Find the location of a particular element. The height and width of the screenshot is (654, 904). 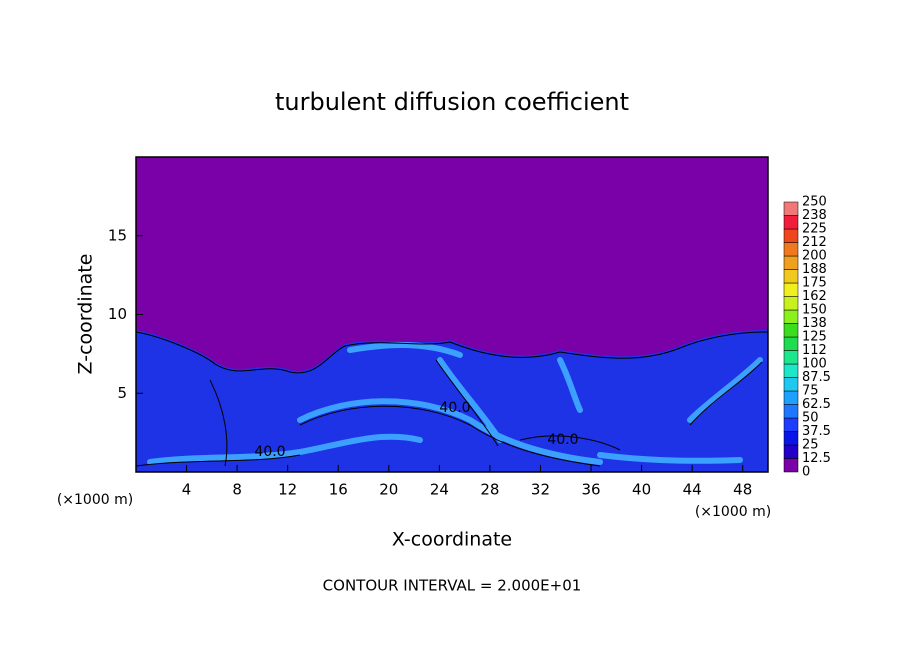

colorbar-label: 212 is located at coordinates (814, 242).